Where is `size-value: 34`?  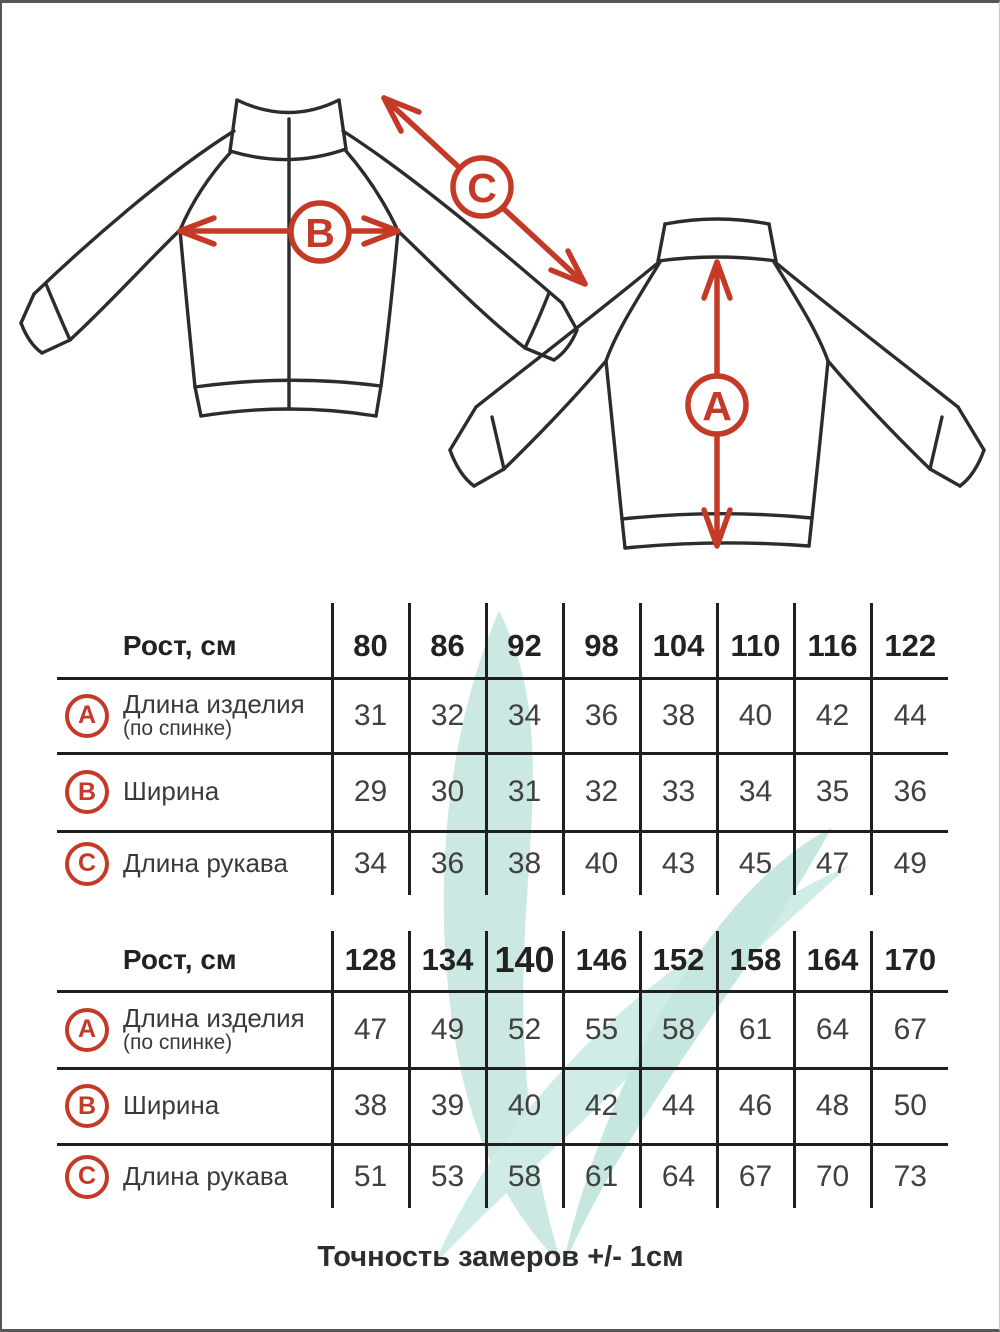
size-value: 34 is located at coordinates (369, 862).